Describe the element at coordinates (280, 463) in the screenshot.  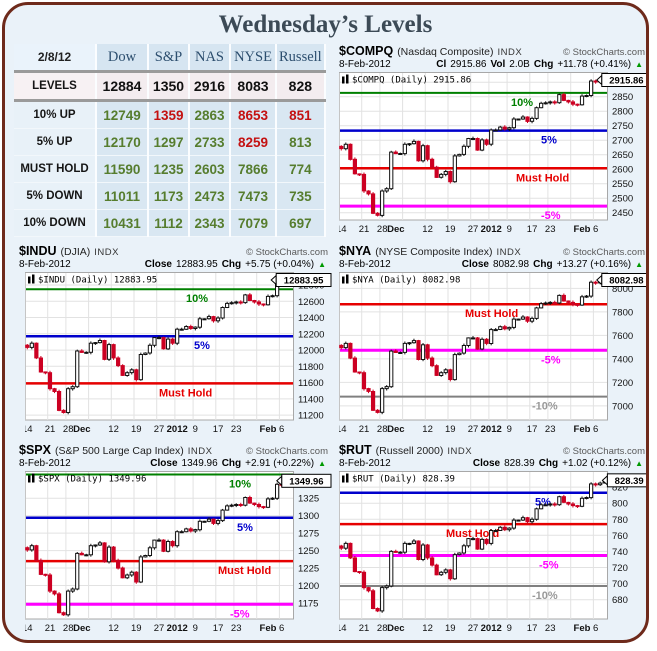
I see `chg-value: +2.91 (+0.22%)` at that location.